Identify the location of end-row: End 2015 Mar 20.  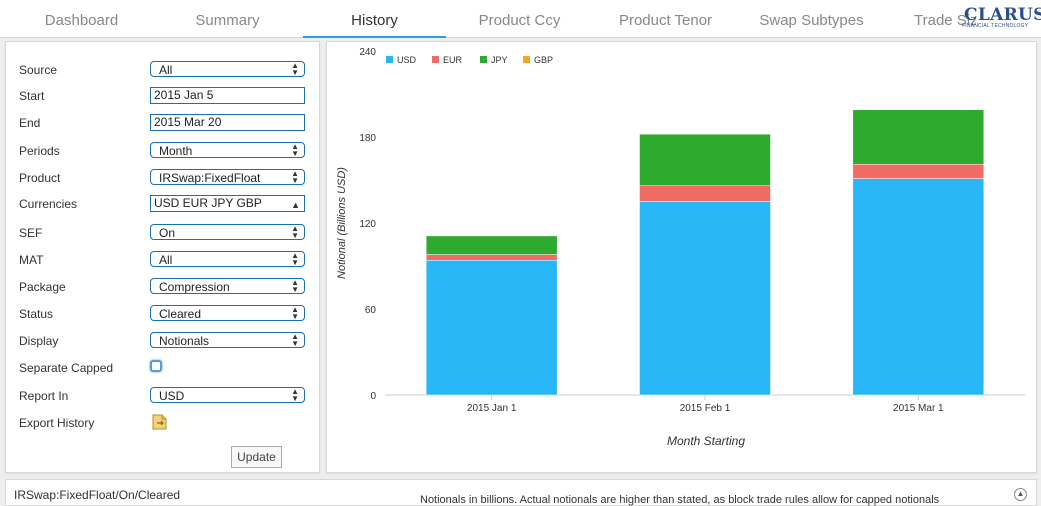
(163, 124).